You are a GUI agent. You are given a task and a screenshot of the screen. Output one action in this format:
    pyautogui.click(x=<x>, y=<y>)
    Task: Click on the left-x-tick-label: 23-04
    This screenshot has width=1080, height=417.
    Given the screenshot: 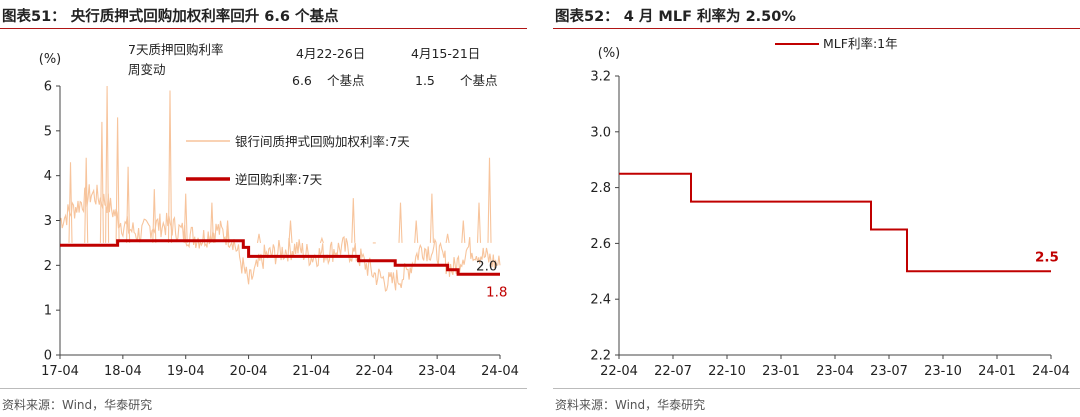 What is the action you would take?
    pyautogui.click(x=437, y=371)
    